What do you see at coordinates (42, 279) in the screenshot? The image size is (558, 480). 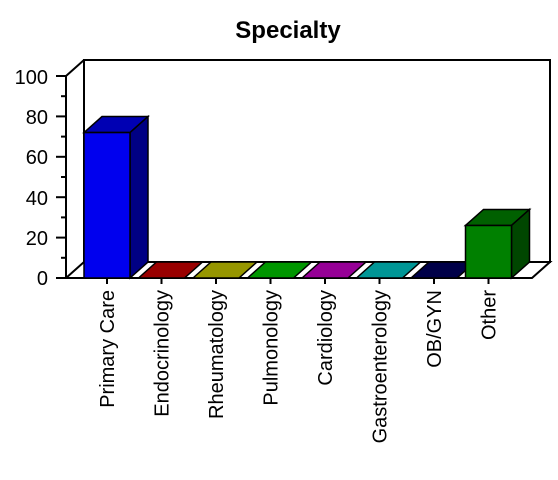 I see `y-tick-label: 0` at bounding box center [42, 279].